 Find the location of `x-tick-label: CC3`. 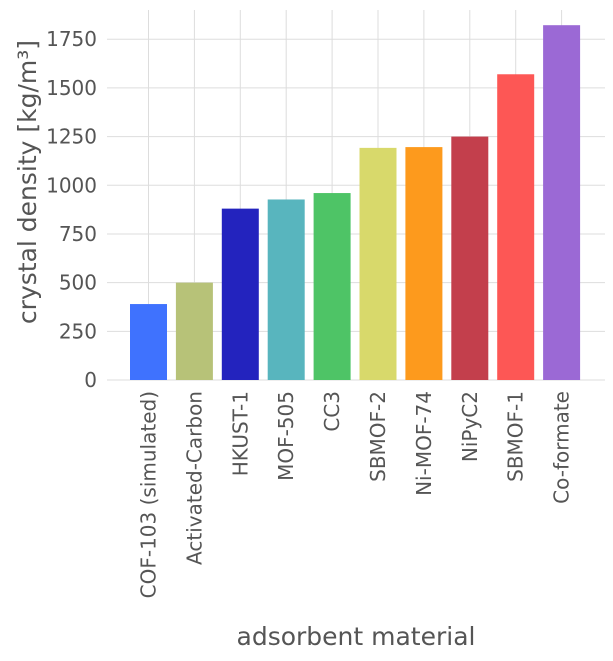

x-tick-label: CC3 is located at coordinates (332, 411).